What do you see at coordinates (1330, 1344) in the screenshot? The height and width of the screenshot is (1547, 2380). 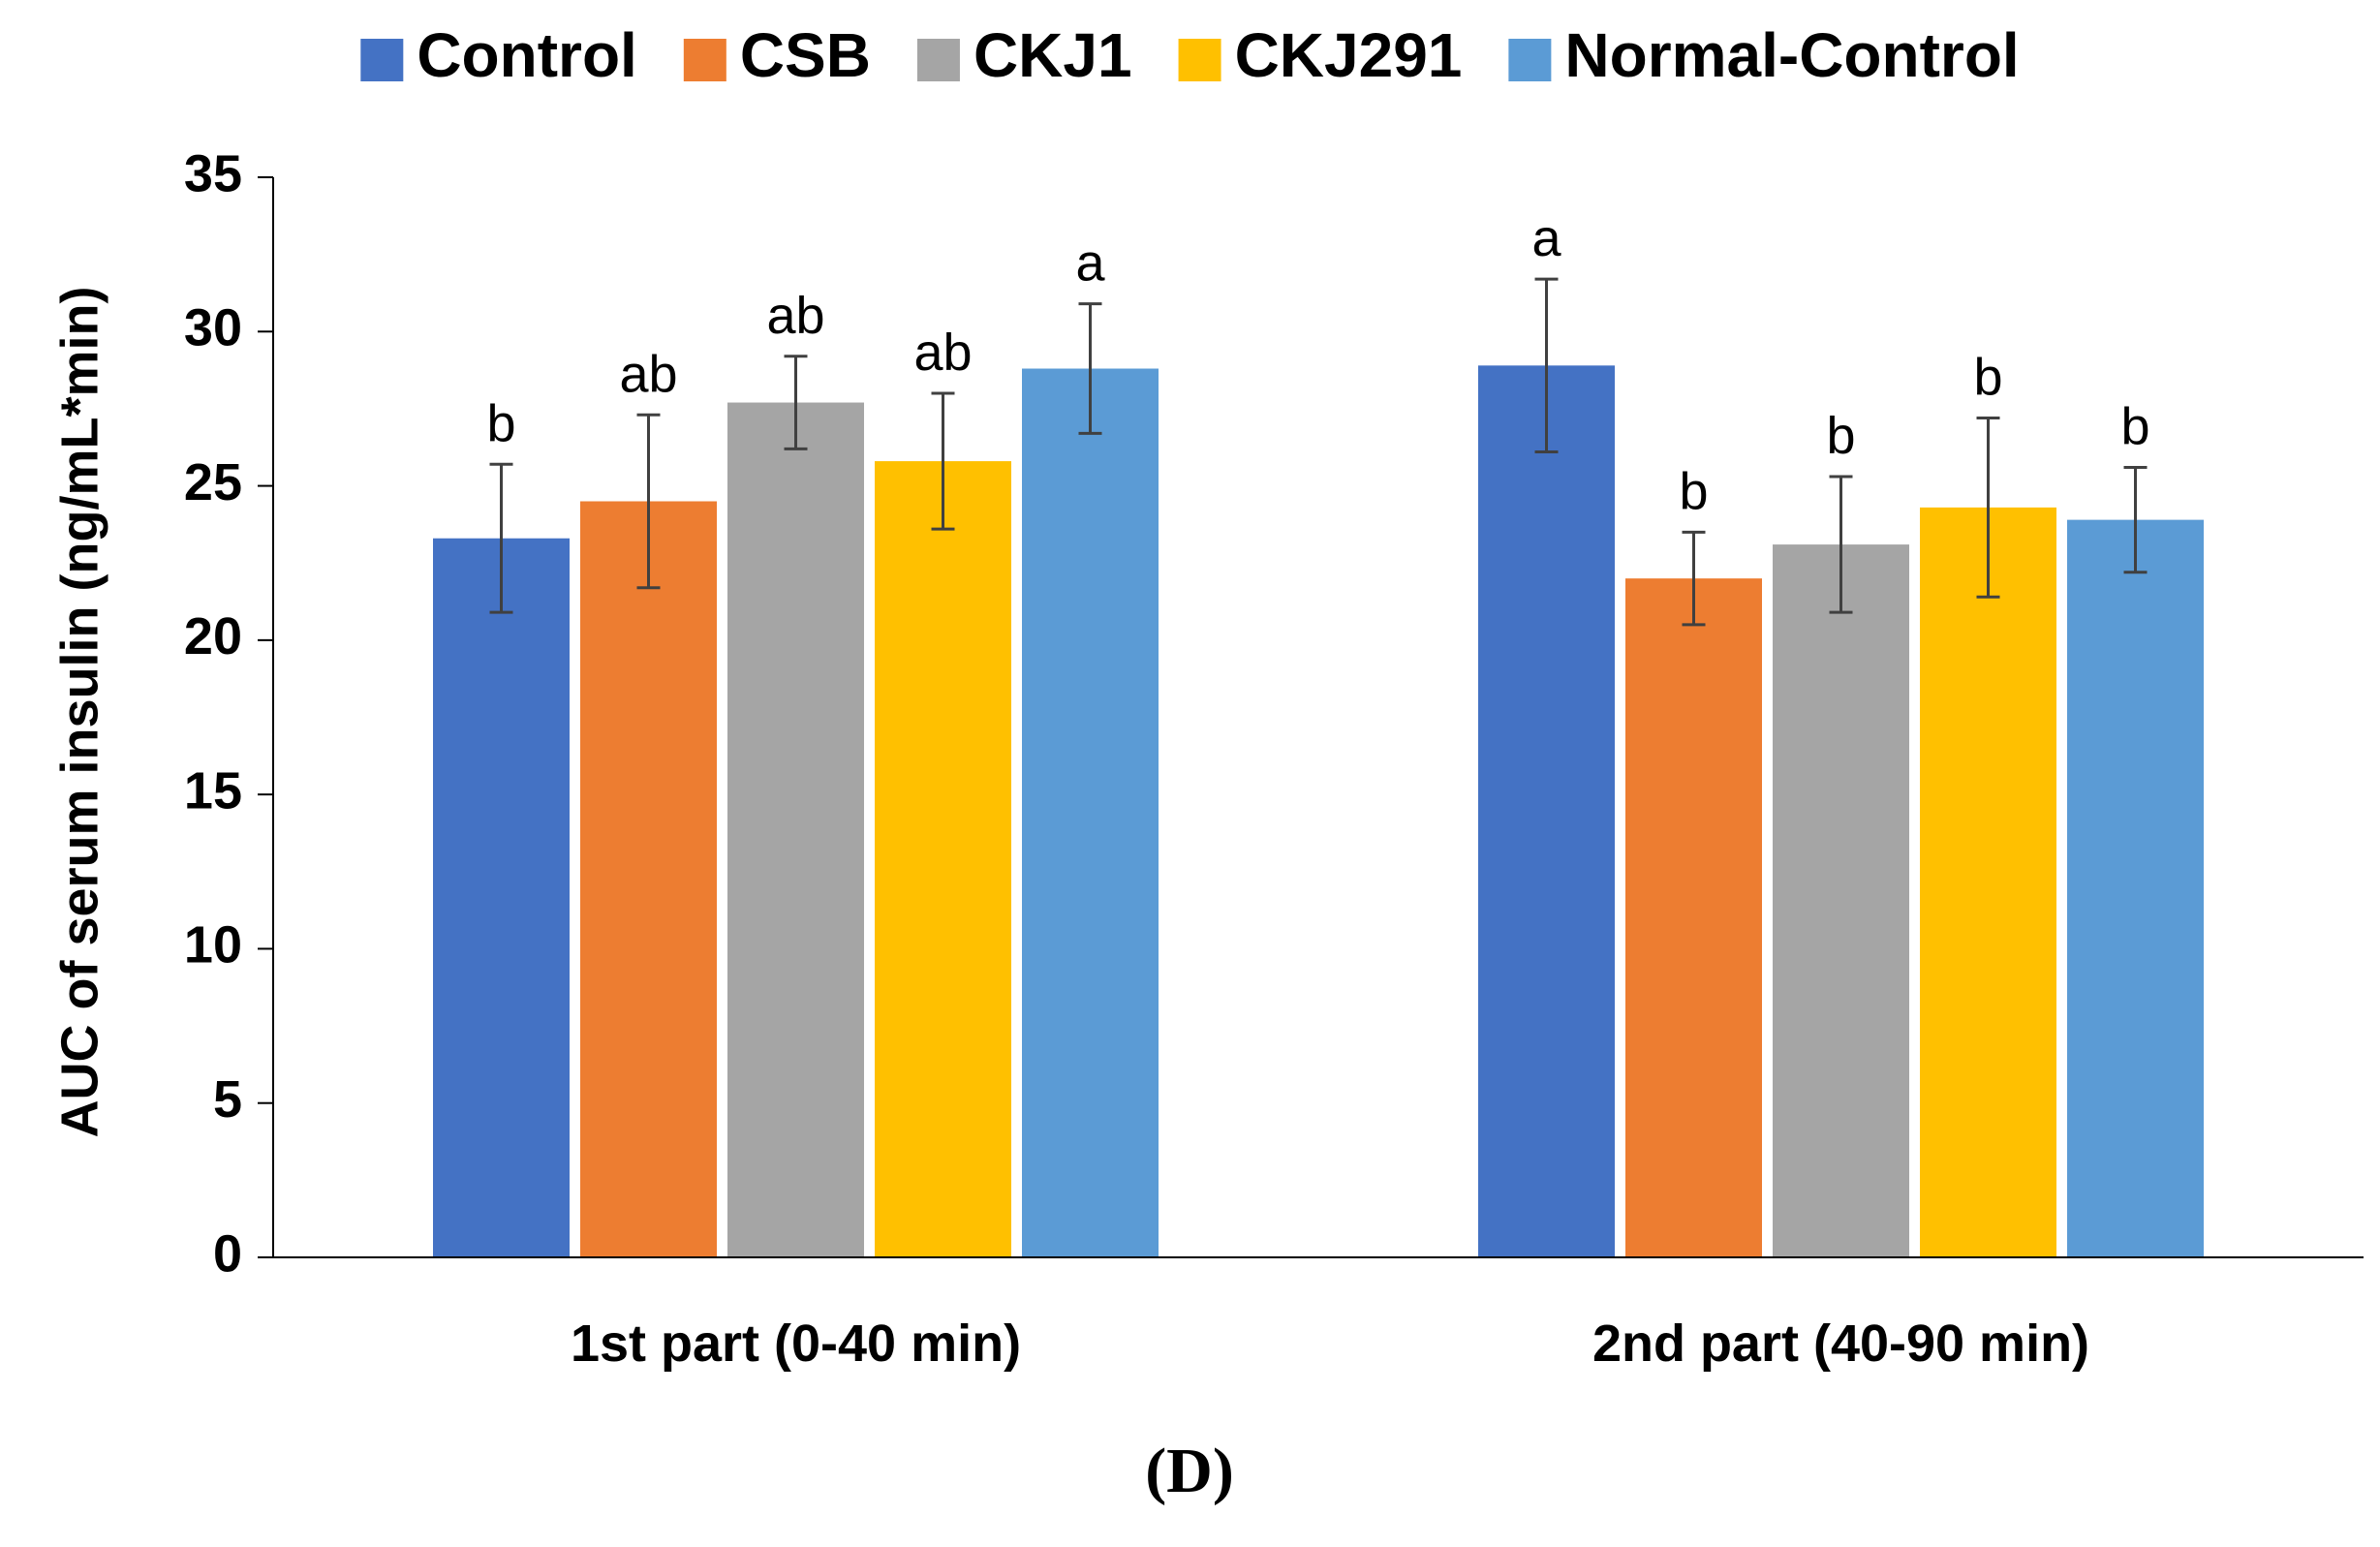 I see `x-axis: 1st part (0-40 min) 2nd part (40-90 min)` at bounding box center [1330, 1344].